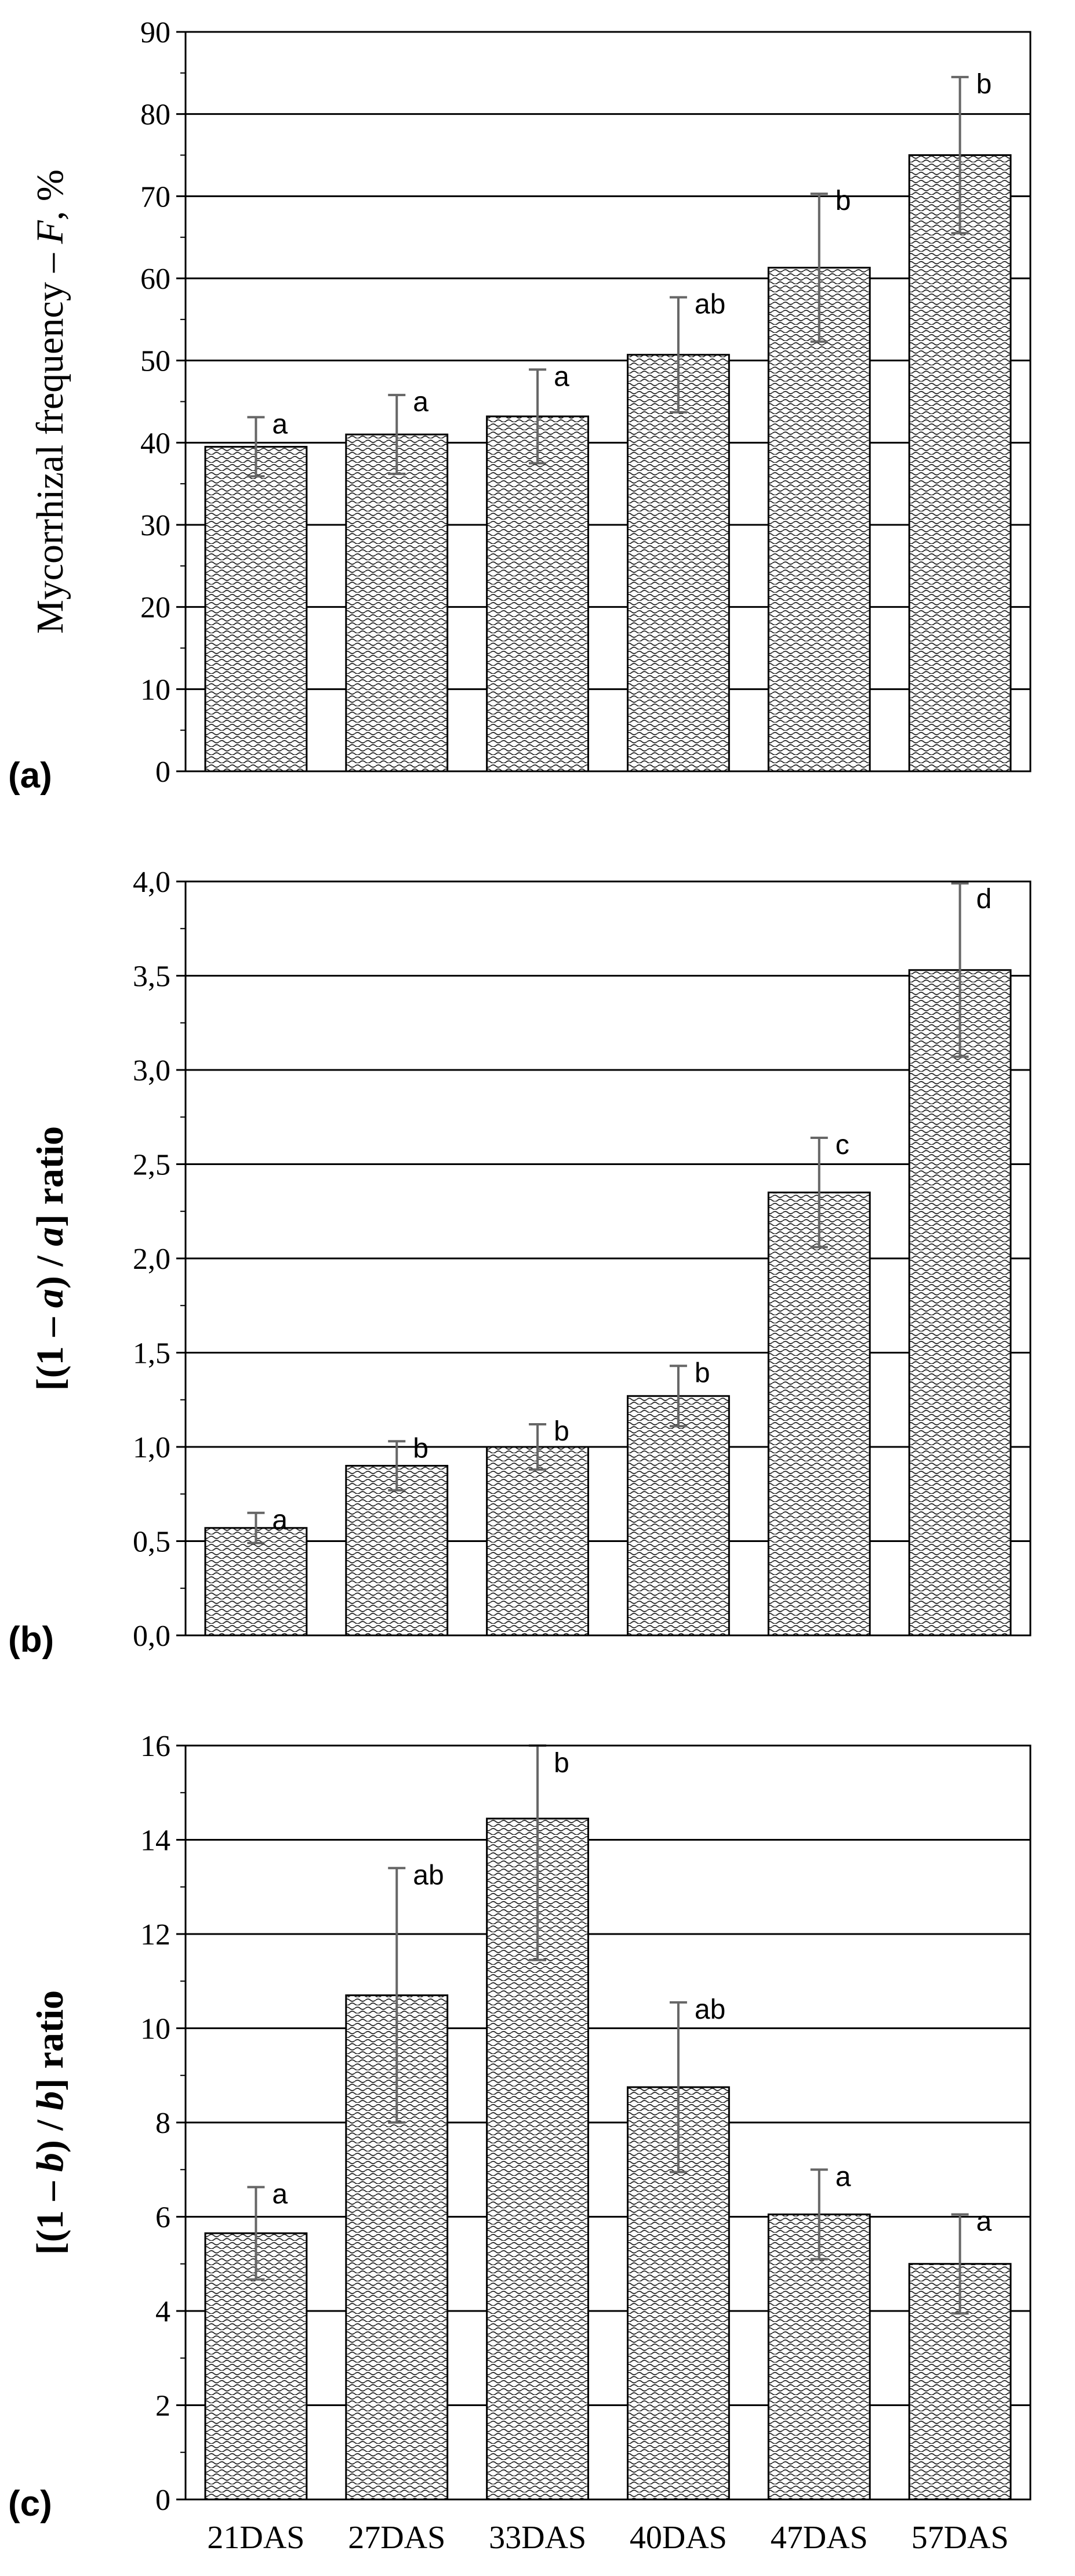 This screenshot has height=2576, width=1075. I want to click on y-tick-label: 50, so click(155, 361).